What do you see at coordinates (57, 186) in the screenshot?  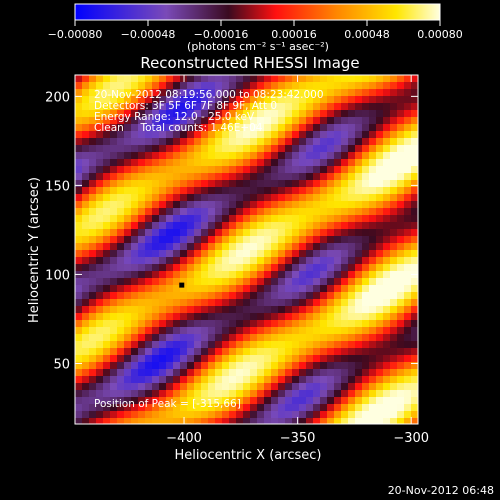 I see `y-tick-label-2: 150` at bounding box center [57, 186].